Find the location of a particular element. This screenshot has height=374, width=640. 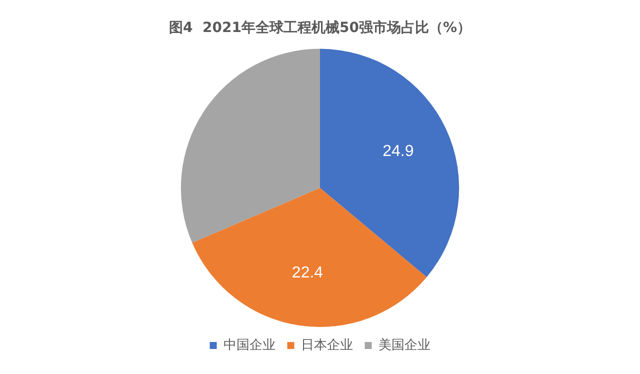

legend-label: 中国企业 is located at coordinates (249, 345).